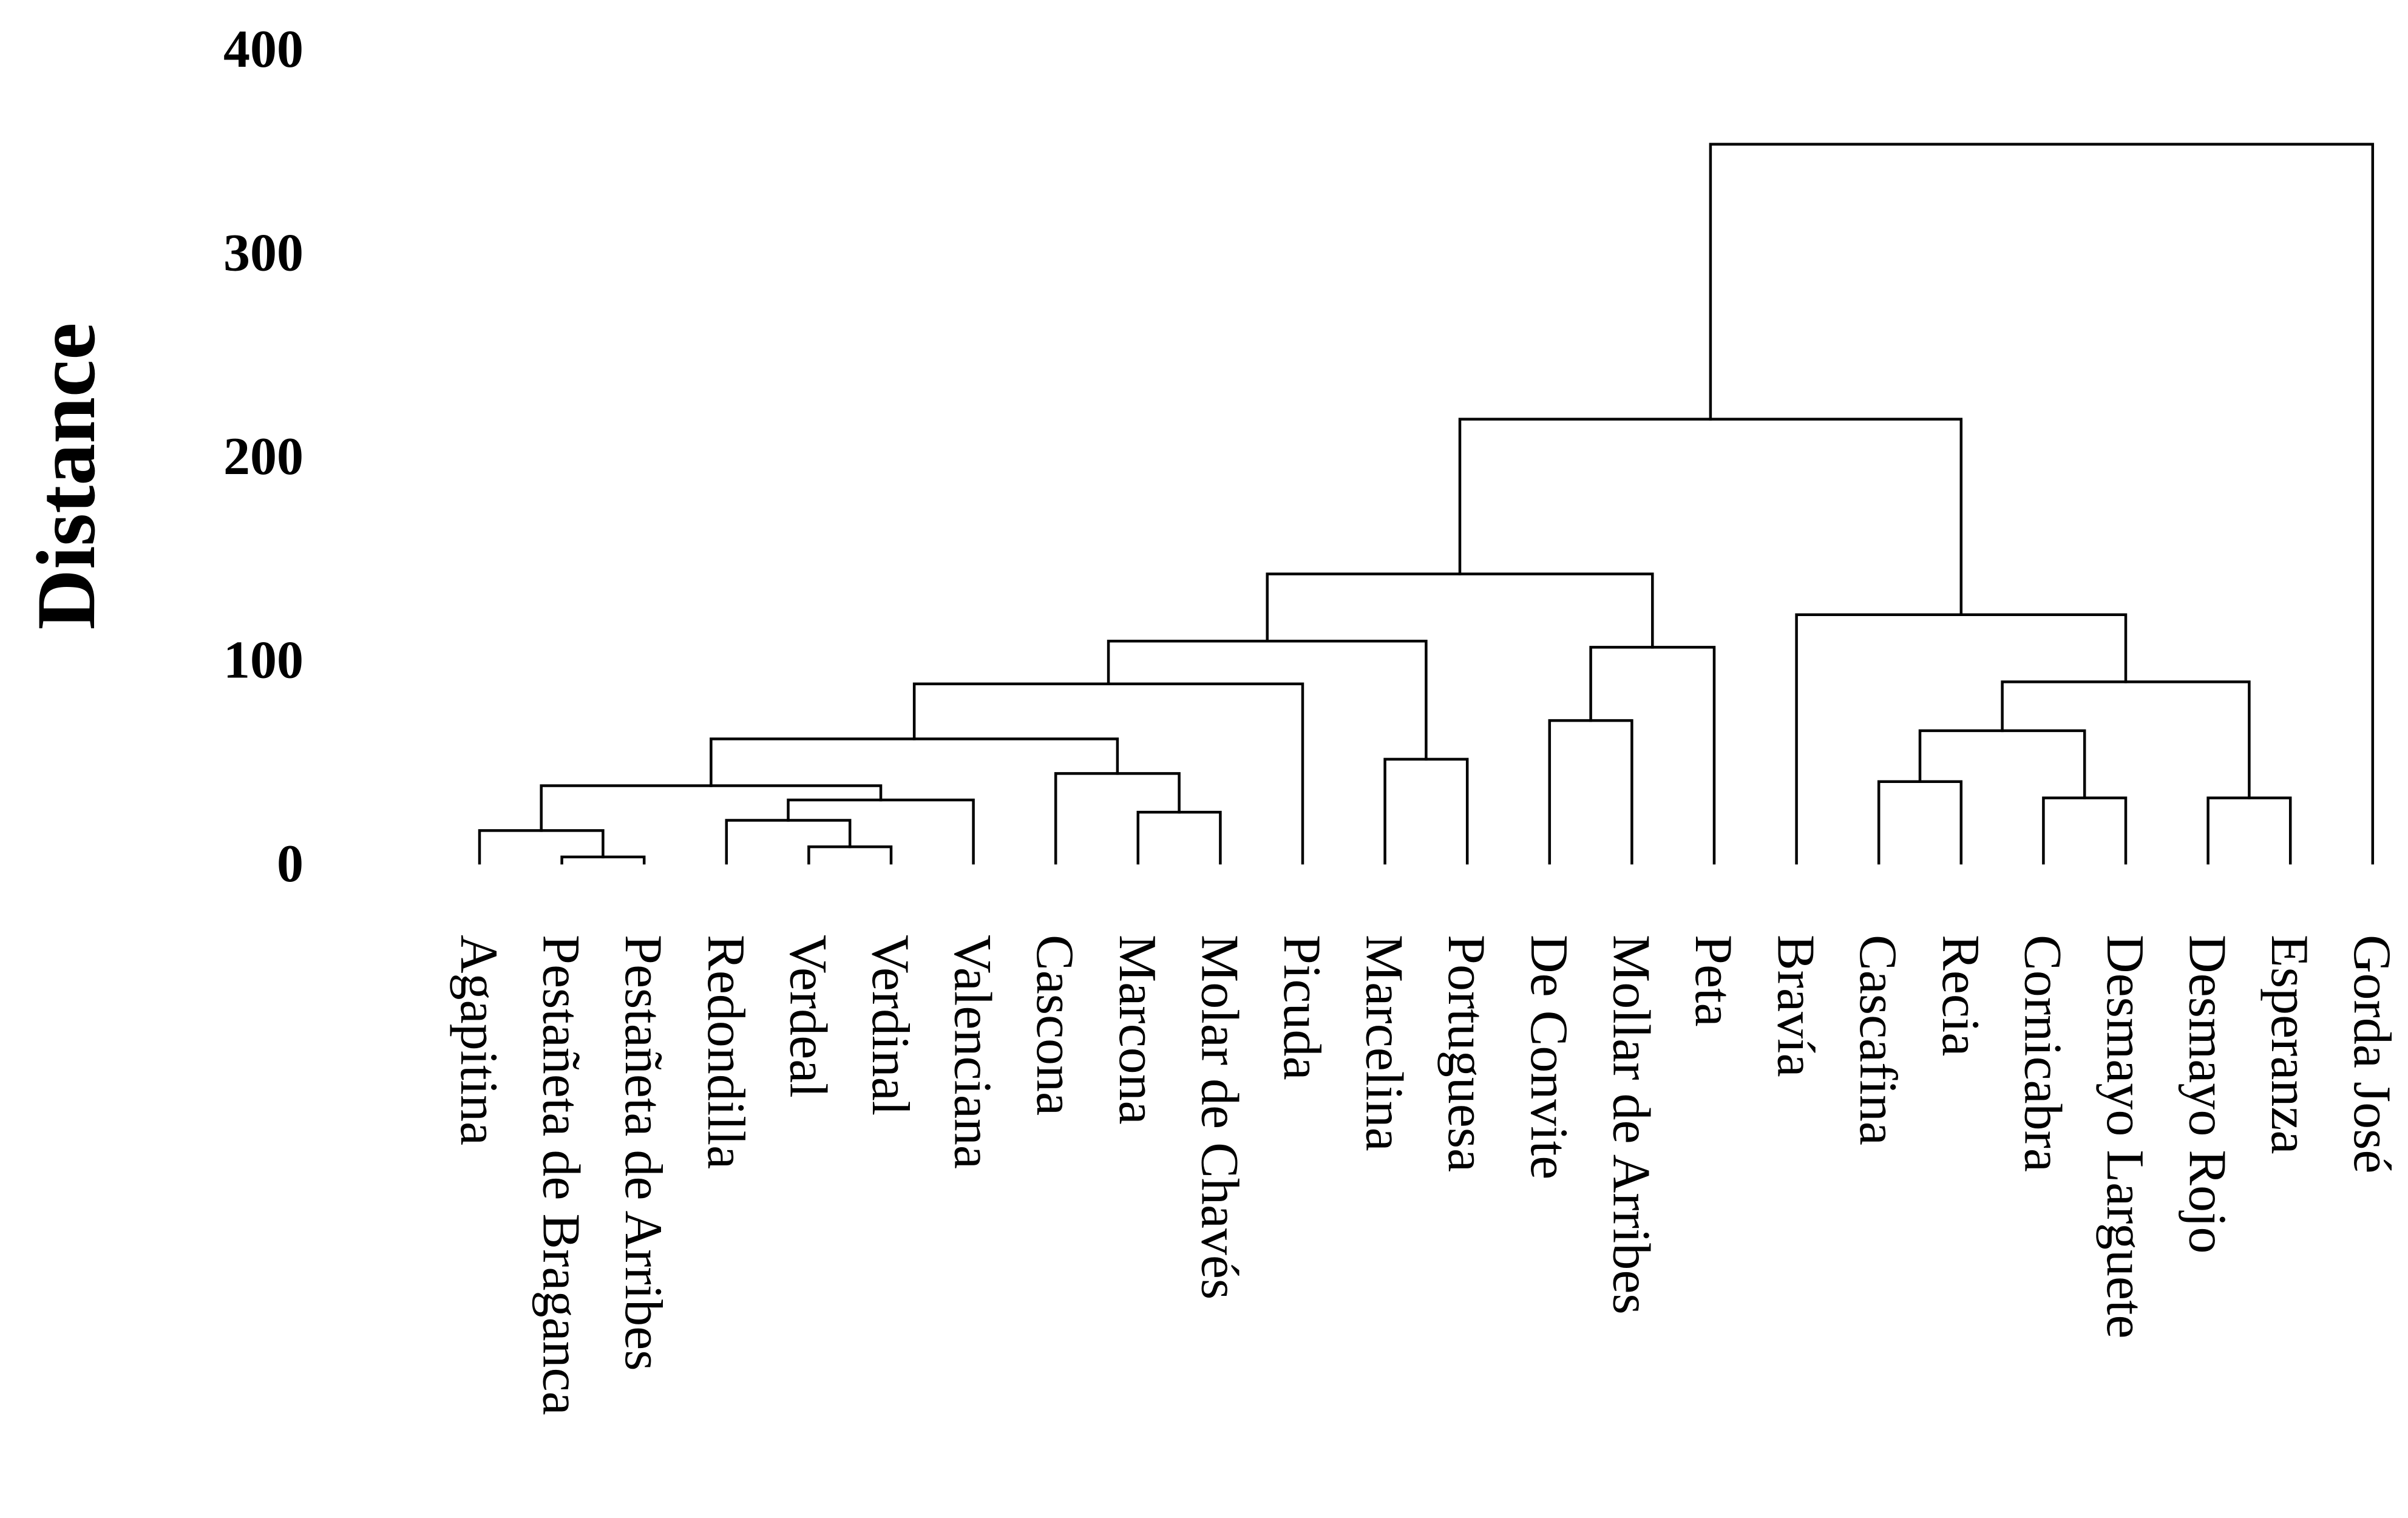 Image resolution: width=2408 pixels, height=1518 pixels. I want to click on leaf-label: Desmayo Rojo, so click(2207, 1095).